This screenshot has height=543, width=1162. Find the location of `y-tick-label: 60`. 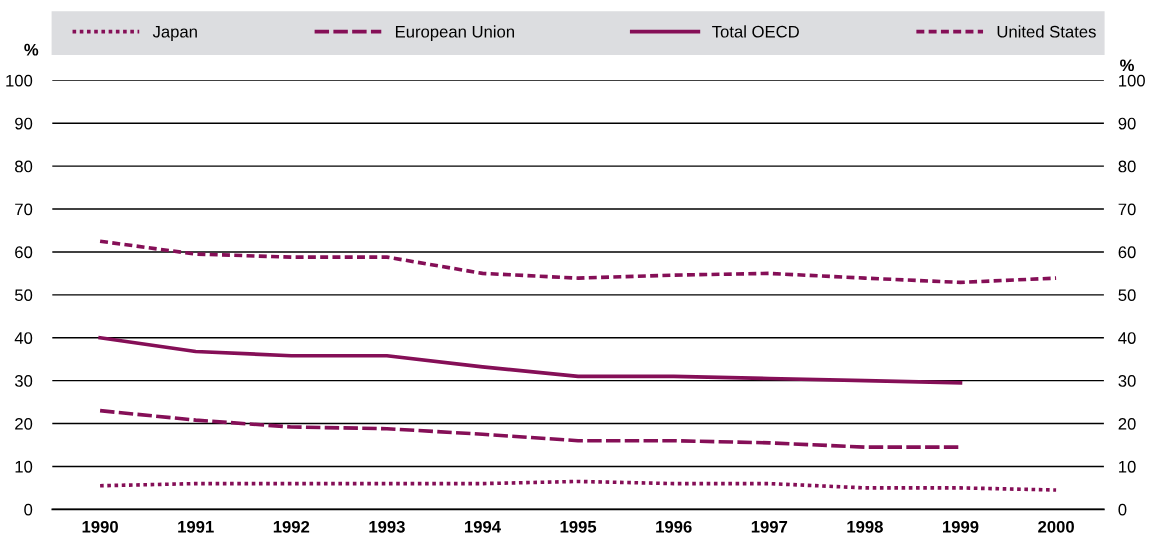

y-tick-label: 60 is located at coordinates (24, 252).